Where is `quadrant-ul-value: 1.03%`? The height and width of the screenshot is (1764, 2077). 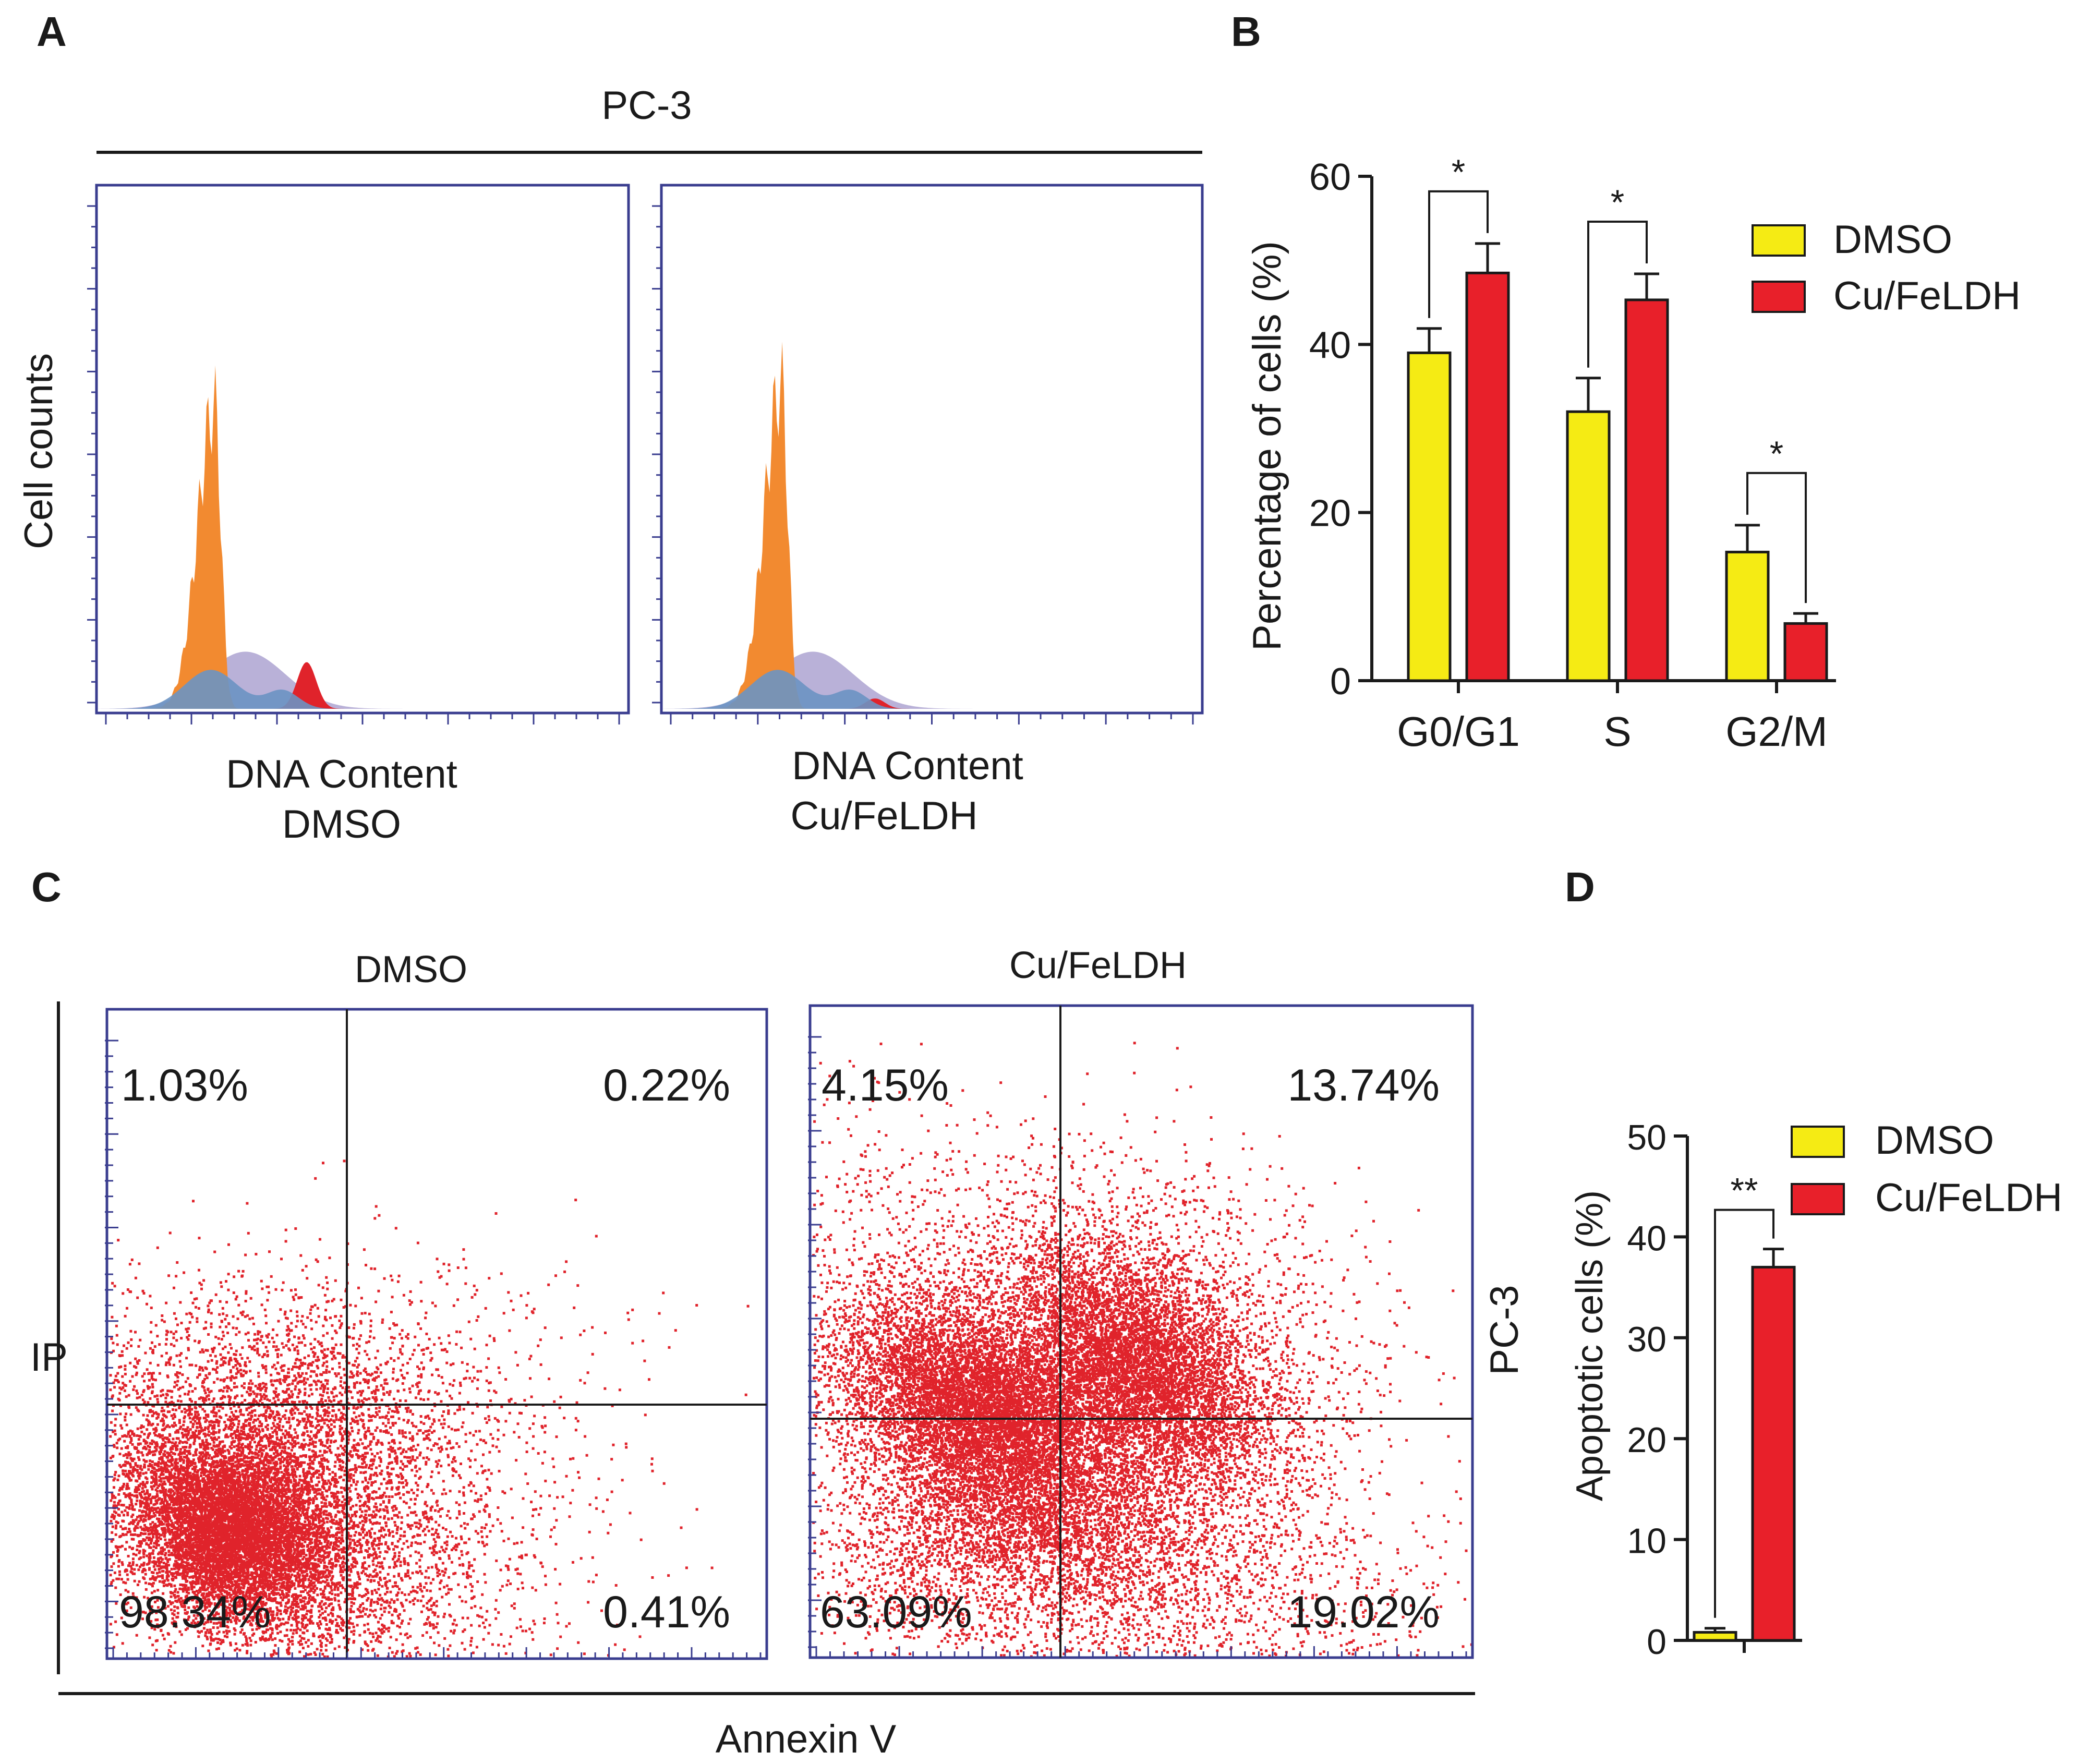
quadrant-ul-value: 1.03% is located at coordinates (184, 1085).